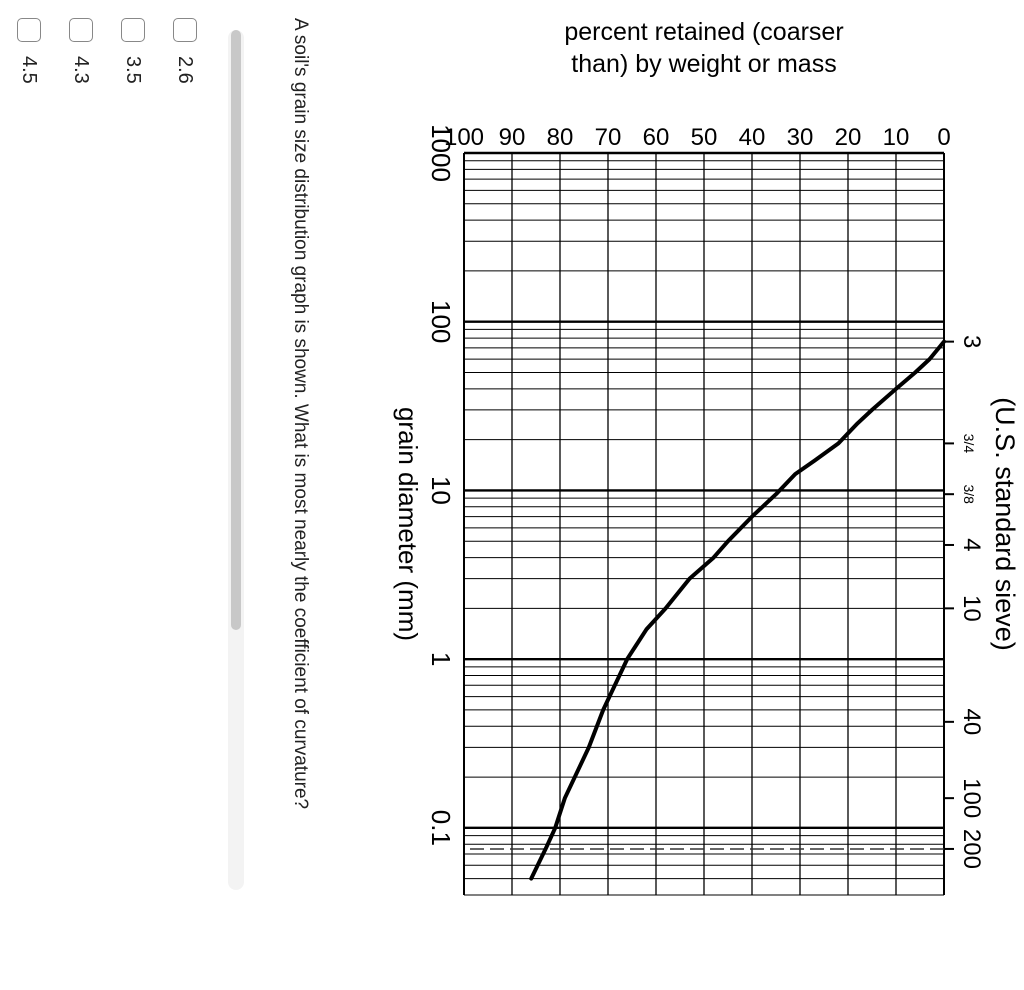  I want to click on x-tick-label: 10, so click(441, 490).